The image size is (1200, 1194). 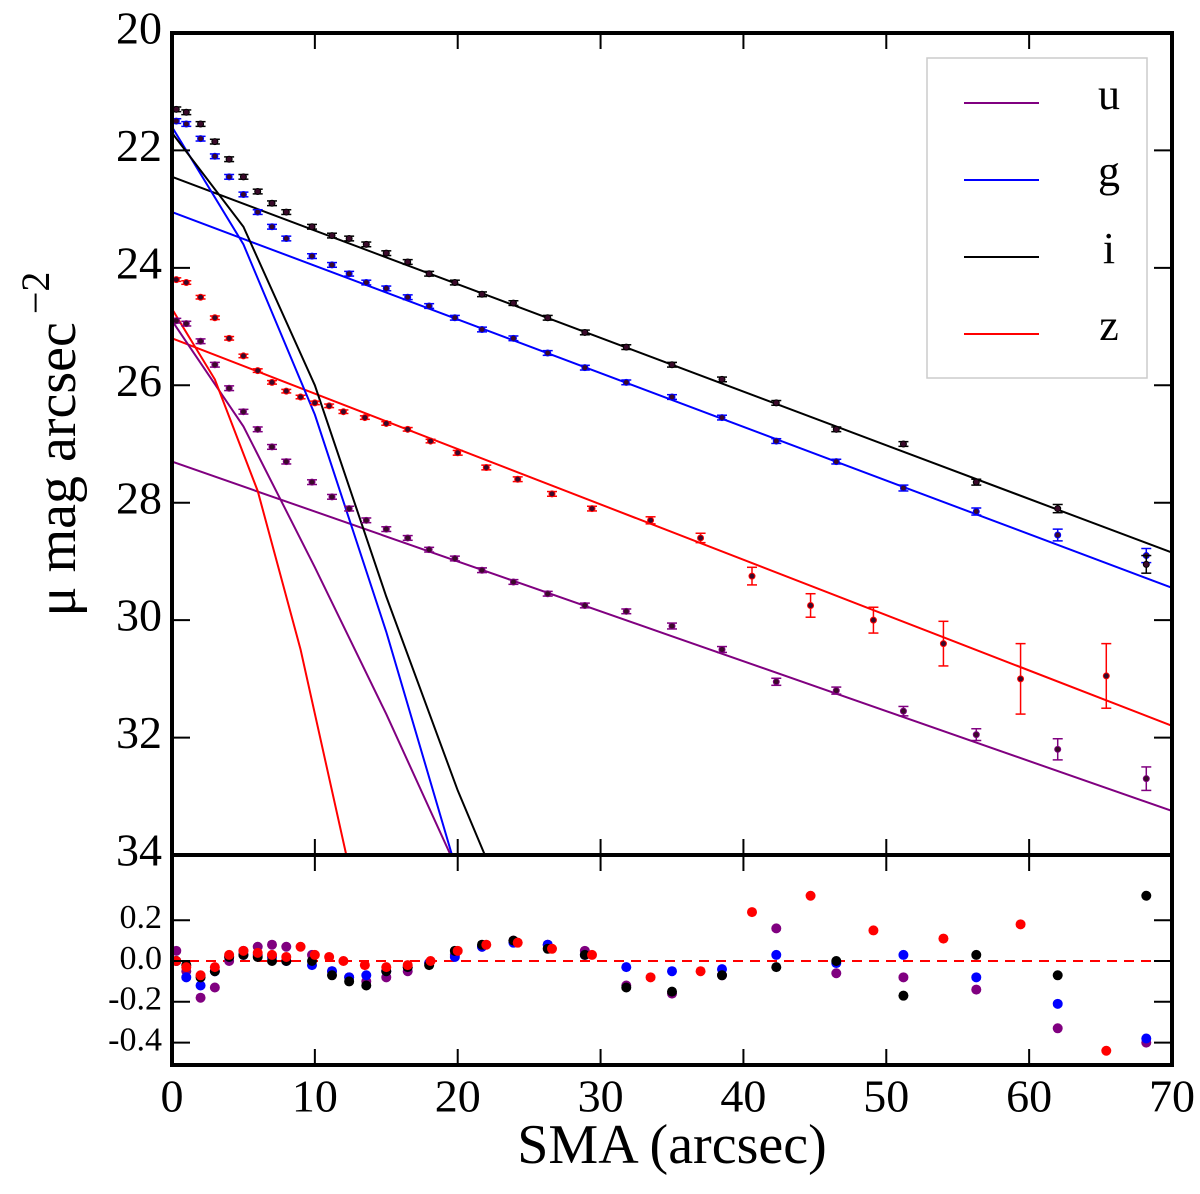 I want to click on y-tick-label: 32, so click(x=139, y=732).